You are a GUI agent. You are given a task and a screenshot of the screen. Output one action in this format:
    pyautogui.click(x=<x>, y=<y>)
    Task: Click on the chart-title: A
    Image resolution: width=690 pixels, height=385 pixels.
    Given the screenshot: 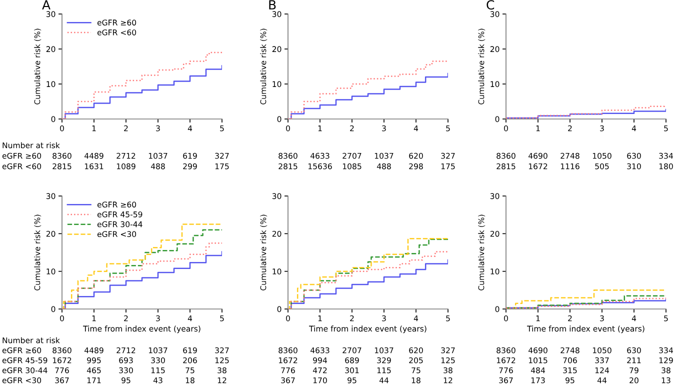 What is the action you would take?
    pyautogui.click(x=46, y=5)
    